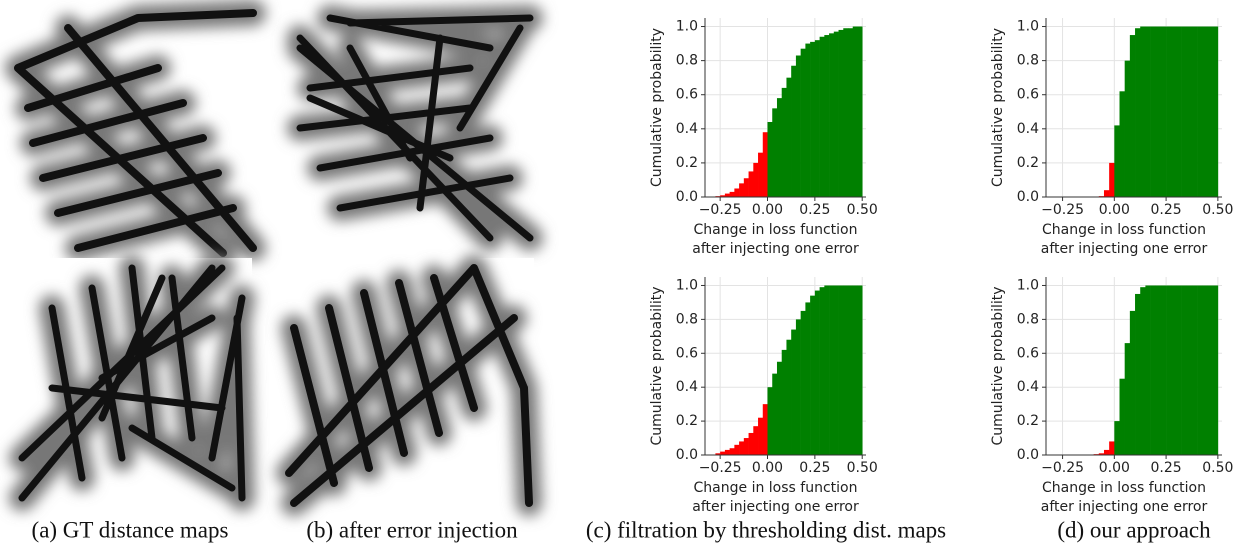 The height and width of the screenshot is (549, 1244). What do you see at coordinates (412, 529) in the screenshot?
I see `caption: (b) after error injection` at bounding box center [412, 529].